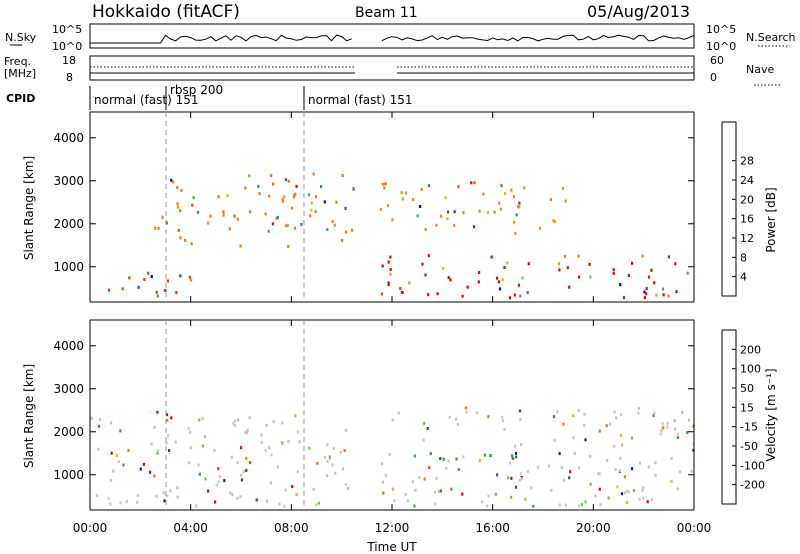 The height and width of the screenshot is (554, 800). I want to click on date-title: 05/Aug/2013, so click(638, 11).